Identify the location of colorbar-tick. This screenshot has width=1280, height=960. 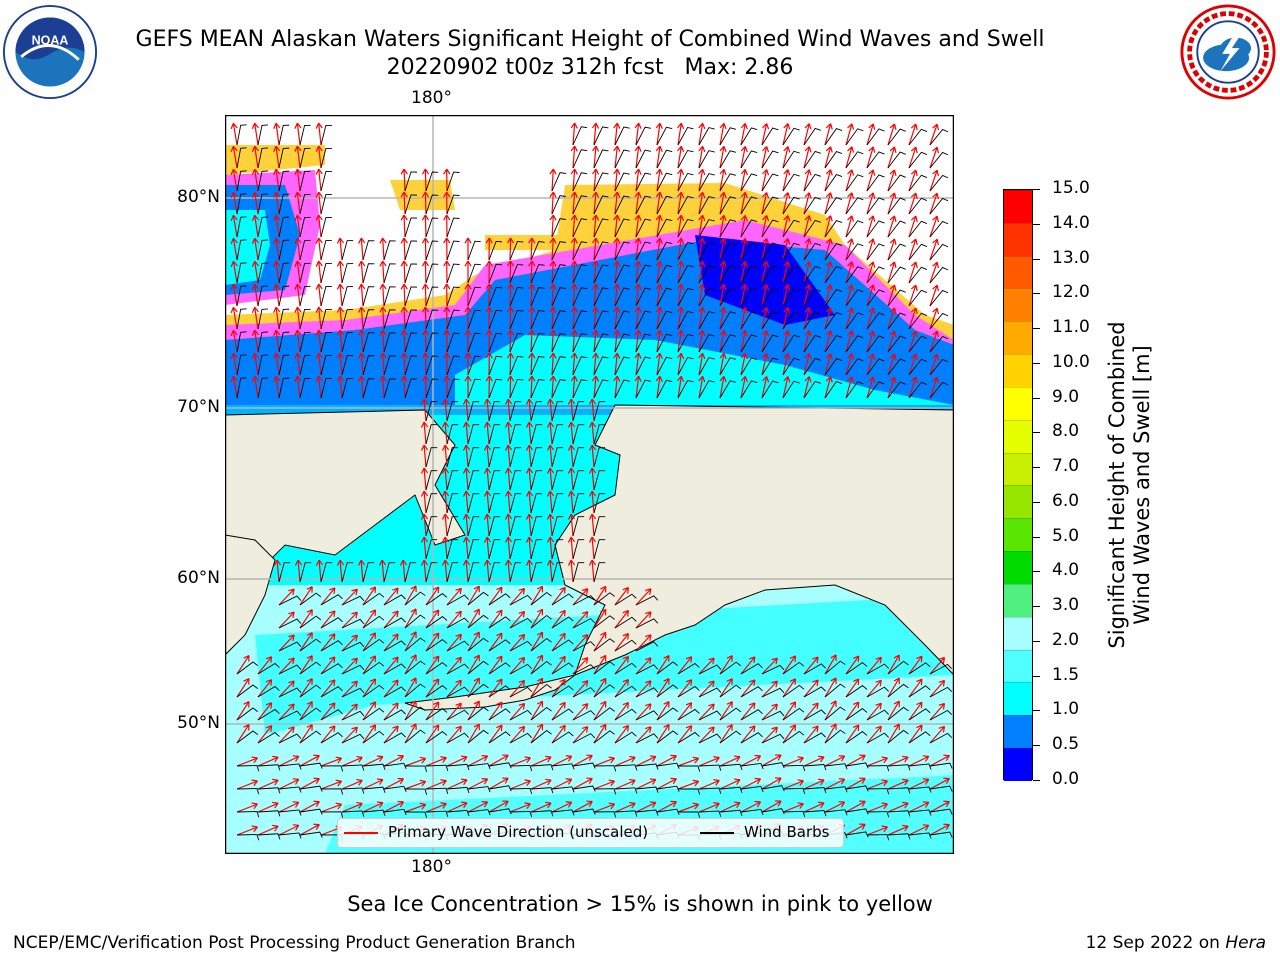
(1036, 433).